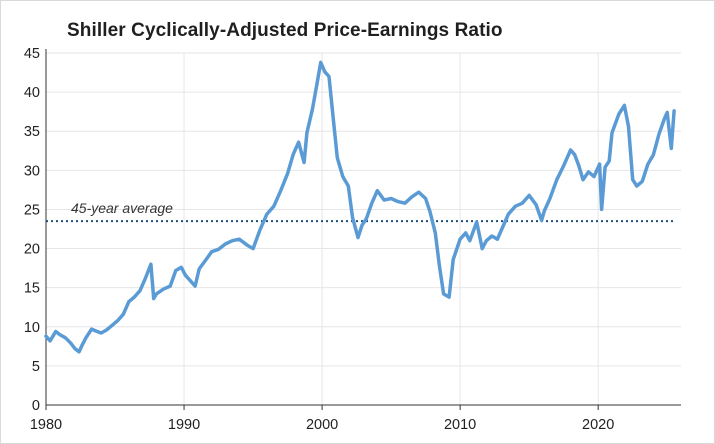 This screenshot has height=444, width=715. Describe the element at coordinates (460, 425) in the screenshot. I see `x-tick-label: 2010` at that location.